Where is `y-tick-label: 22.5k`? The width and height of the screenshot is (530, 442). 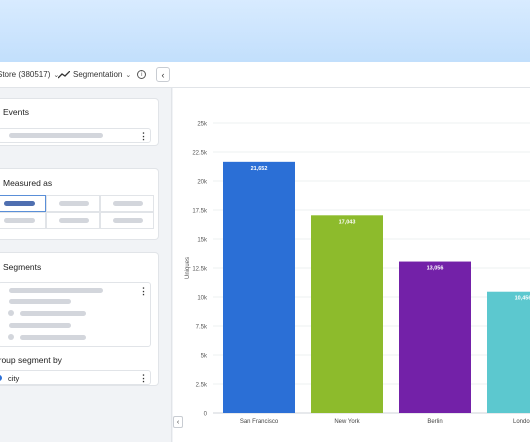 y-tick-label: 22.5k is located at coordinates (200, 154).